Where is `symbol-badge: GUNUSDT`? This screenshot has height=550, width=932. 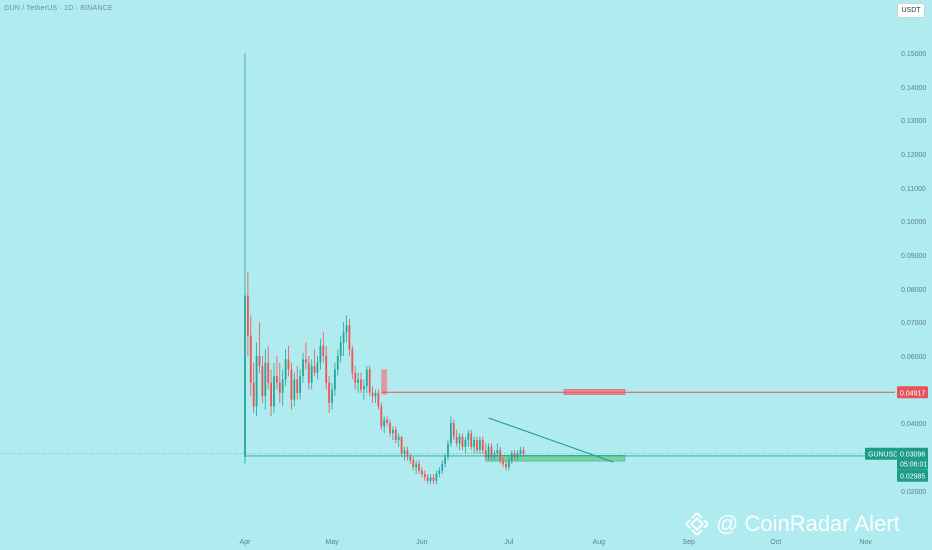
symbol-badge: GUNUSDT is located at coordinates (884, 453).